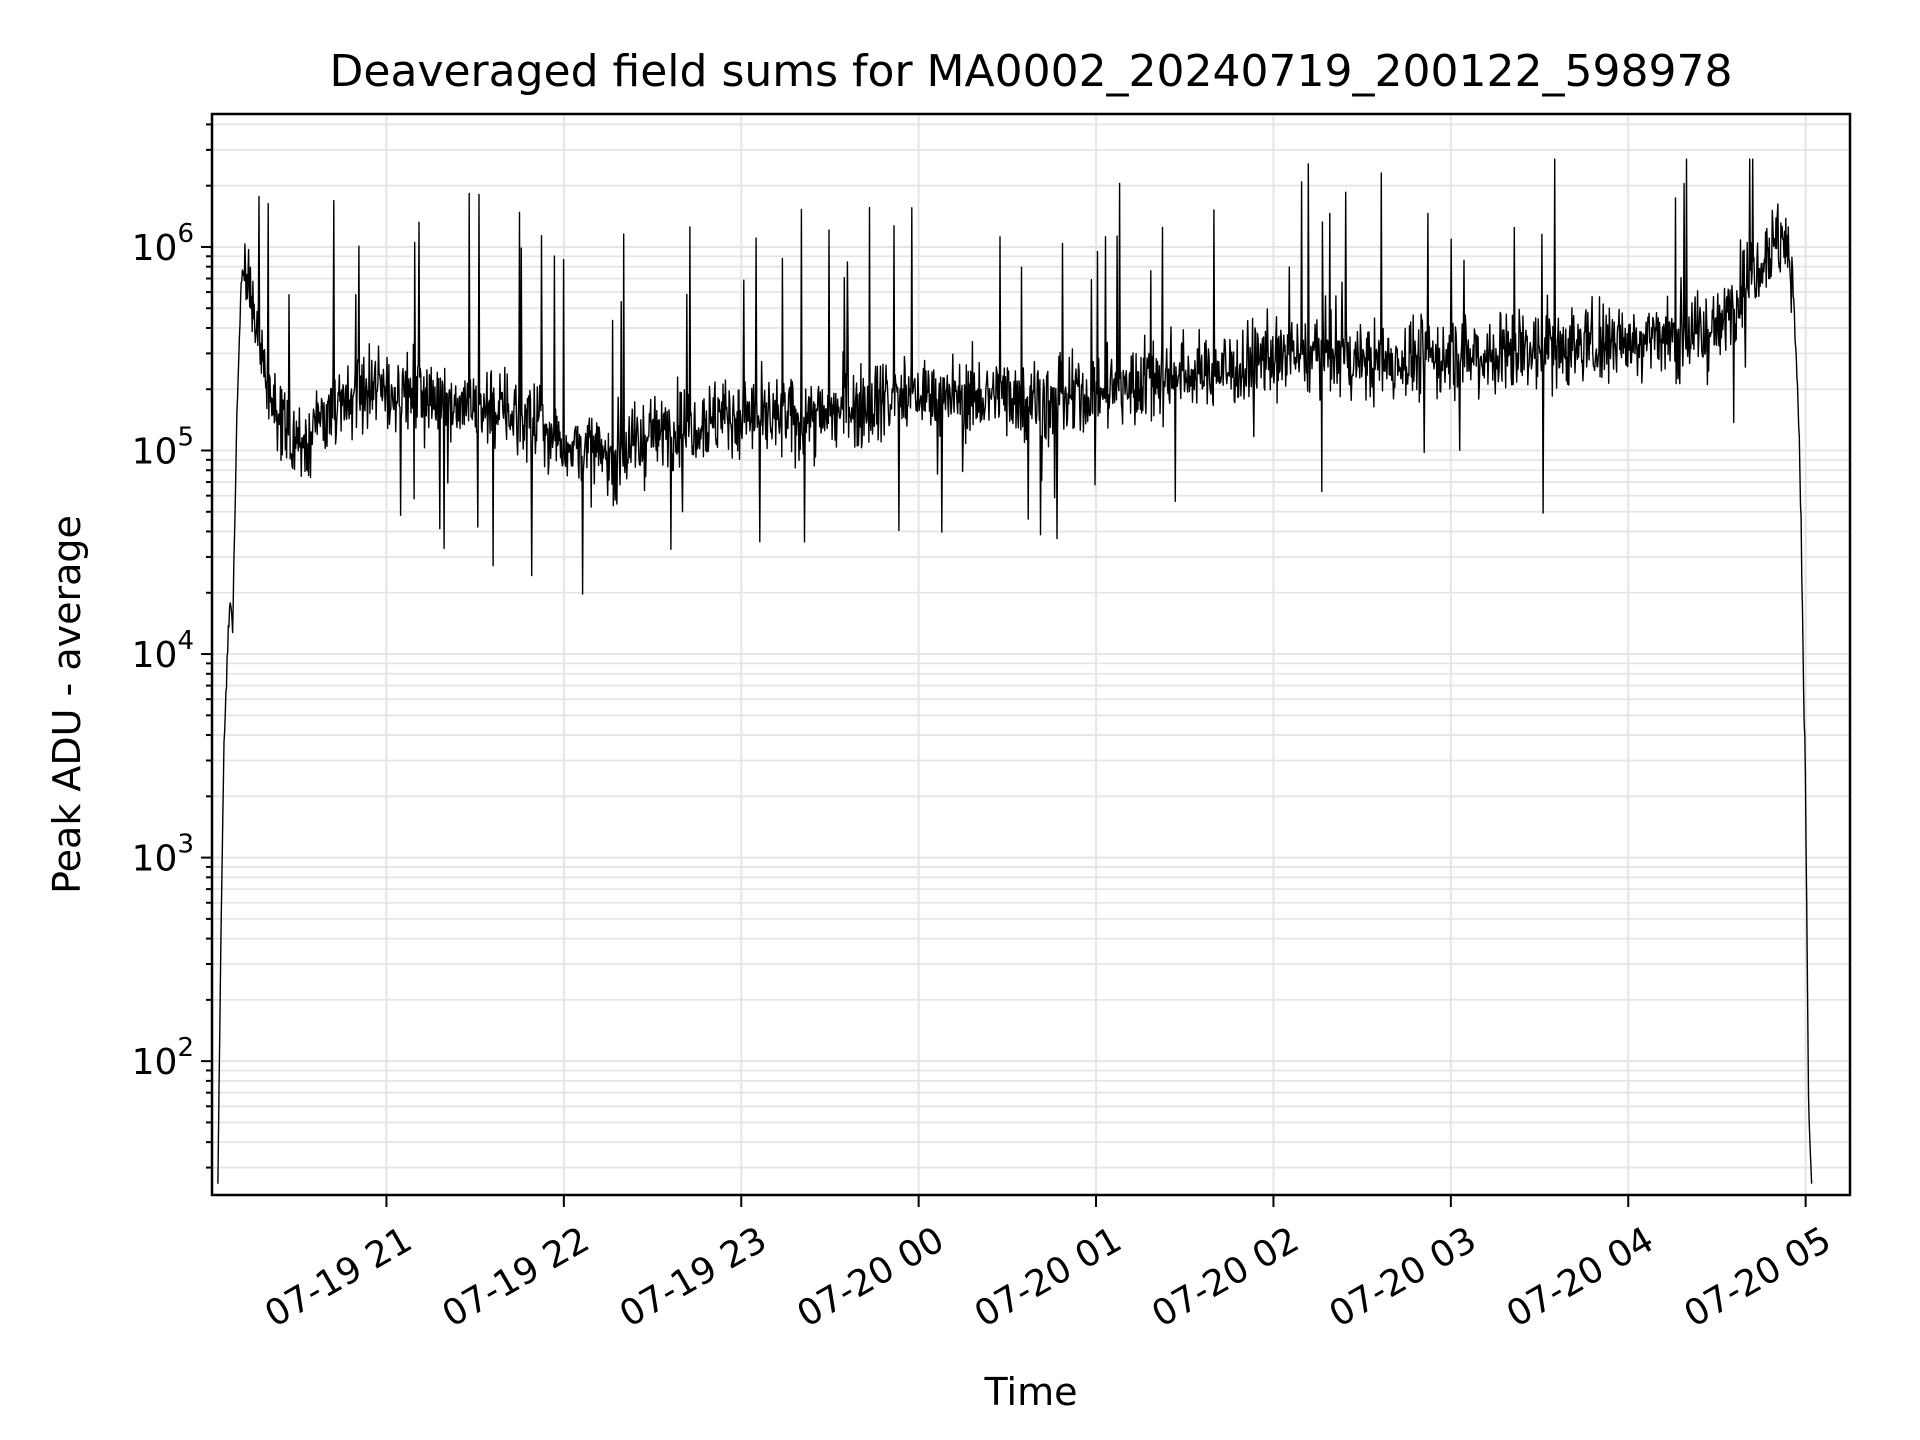 This screenshot has width=1920, height=1440. What do you see at coordinates (163, 855) in the screenshot?
I see `y-tick-label: 10³` at bounding box center [163, 855].